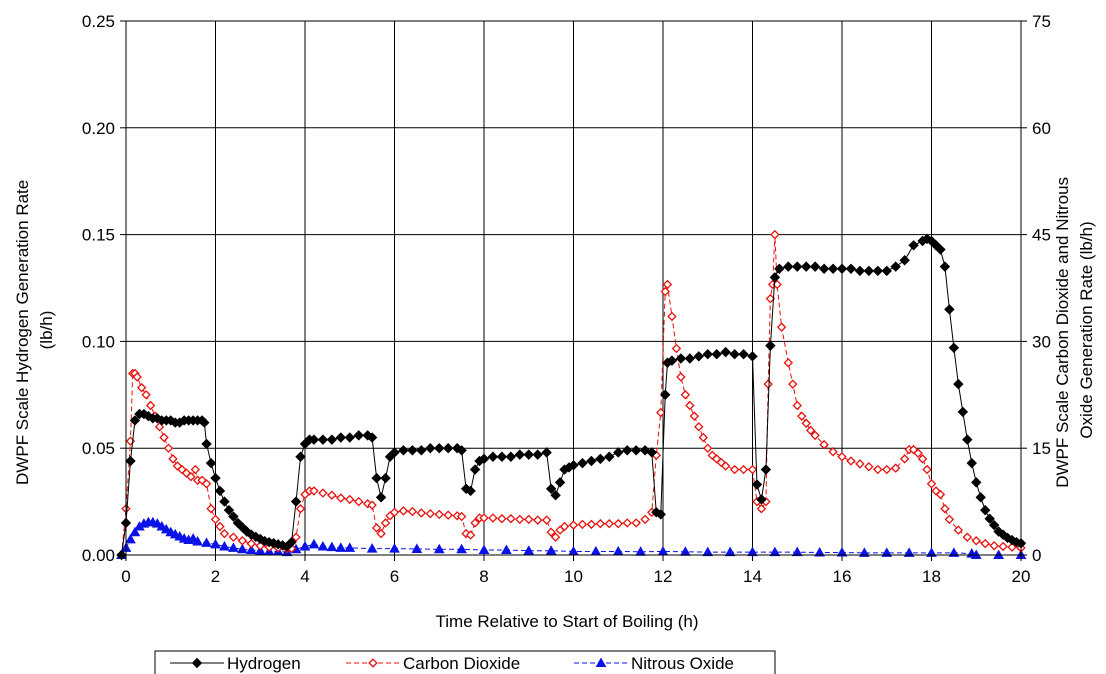 This screenshot has height=674, width=1106. What do you see at coordinates (46, 330) in the screenshot?
I see `left-axis-title-line2: (lb/h)` at bounding box center [46, 330].